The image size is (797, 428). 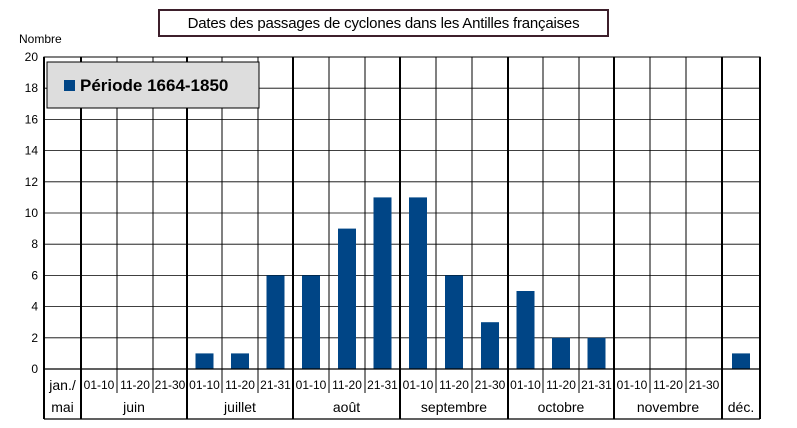 What do you see at coordinates (34, 244) in the screenshot?
I see `y-tick-label: 8` at bounding box center [34, 244].